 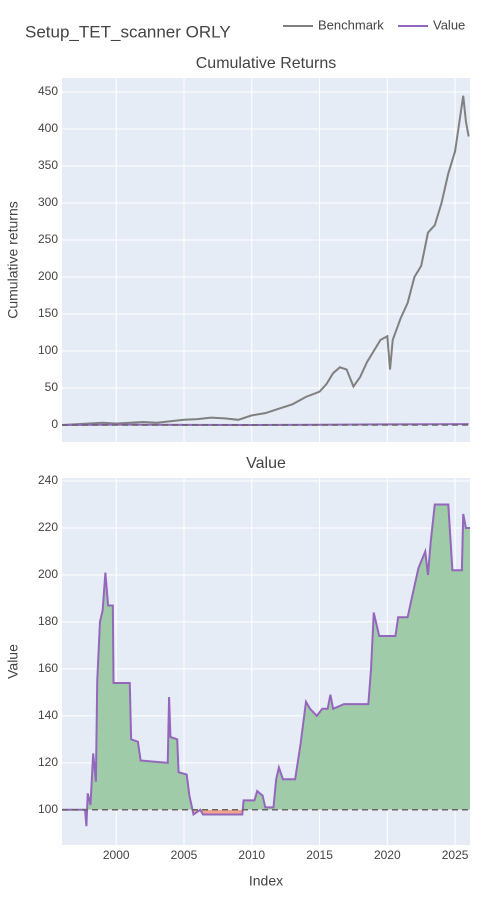 What do you see at coordinates (48, 715) in the screenshot?
I see `y-tick-label: 140` at bounding box center [48, 715].